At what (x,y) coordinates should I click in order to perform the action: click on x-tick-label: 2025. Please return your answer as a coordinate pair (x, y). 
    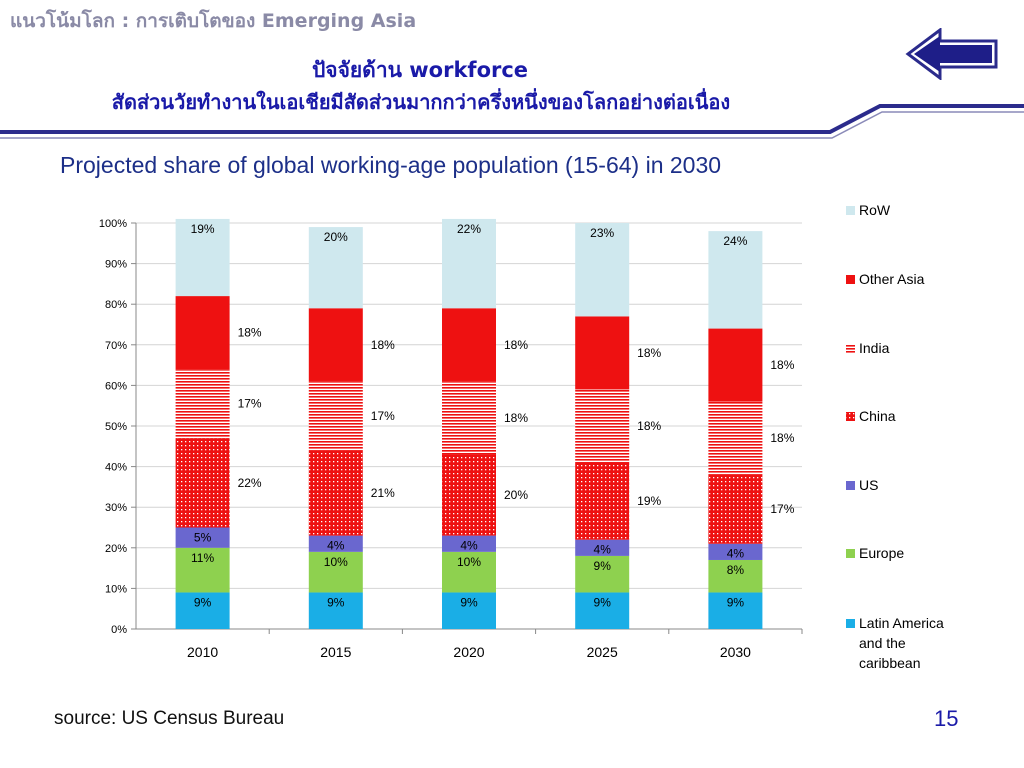
    Looking at the image, I should click on (602, 652).